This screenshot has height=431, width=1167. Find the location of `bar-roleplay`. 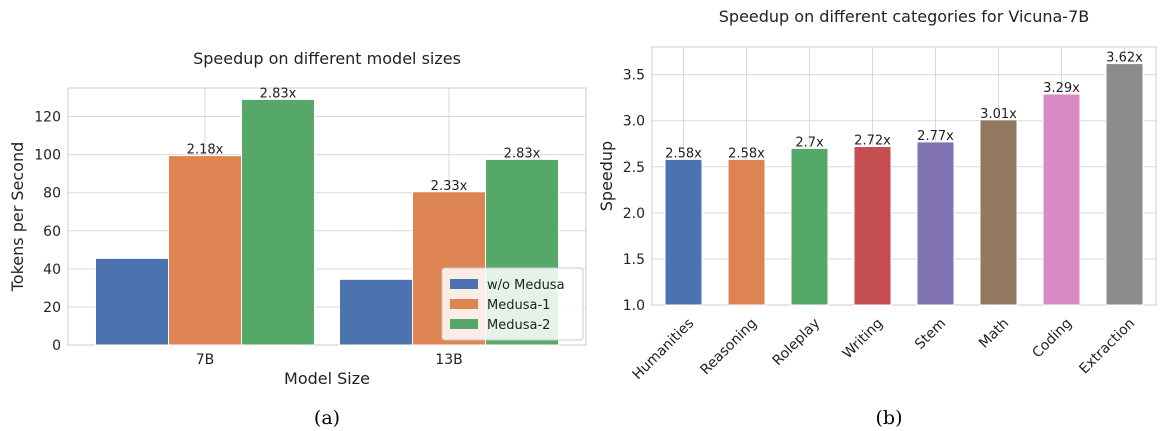

bar-roleplay is located at coordinates (809, 226).